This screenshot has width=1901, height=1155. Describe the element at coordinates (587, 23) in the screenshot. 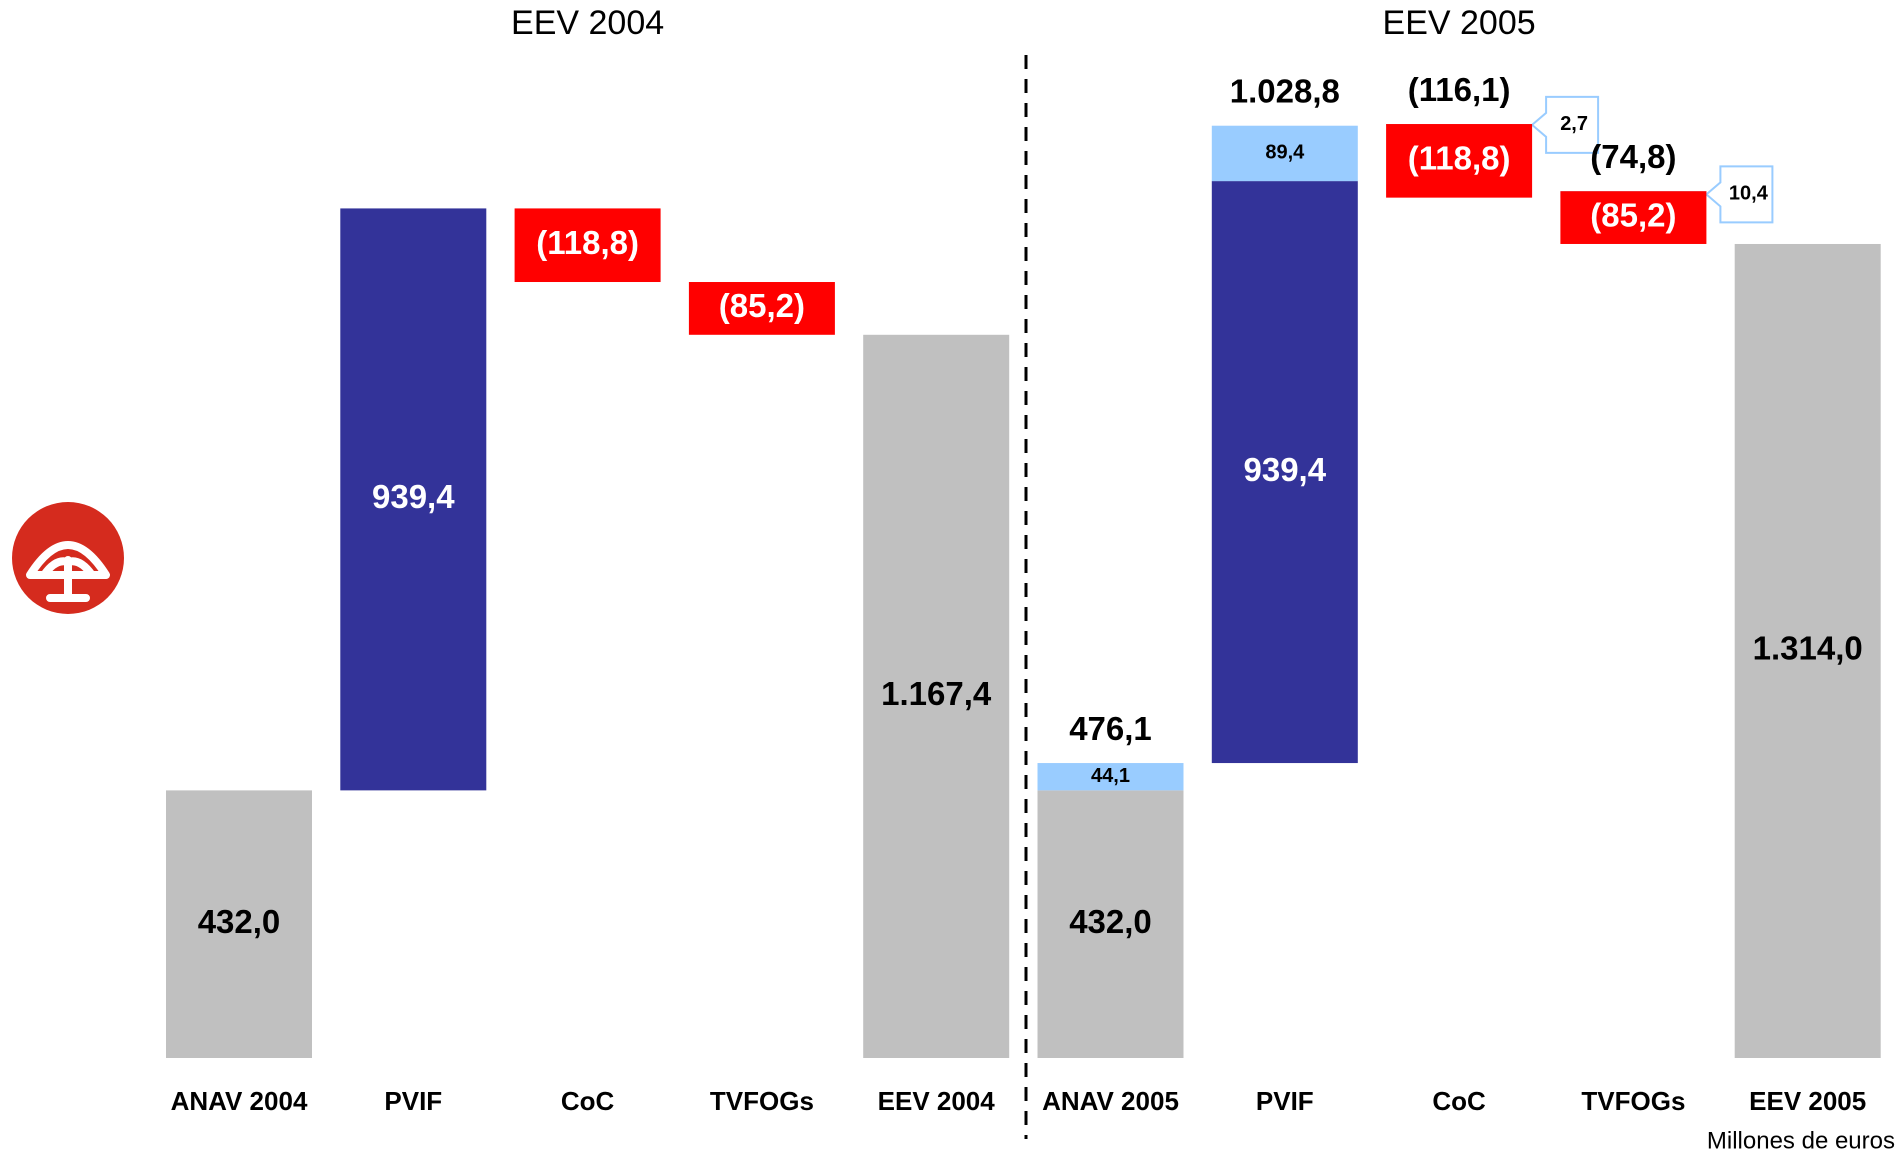

I see `panel-title: EEV 2004` at that location.